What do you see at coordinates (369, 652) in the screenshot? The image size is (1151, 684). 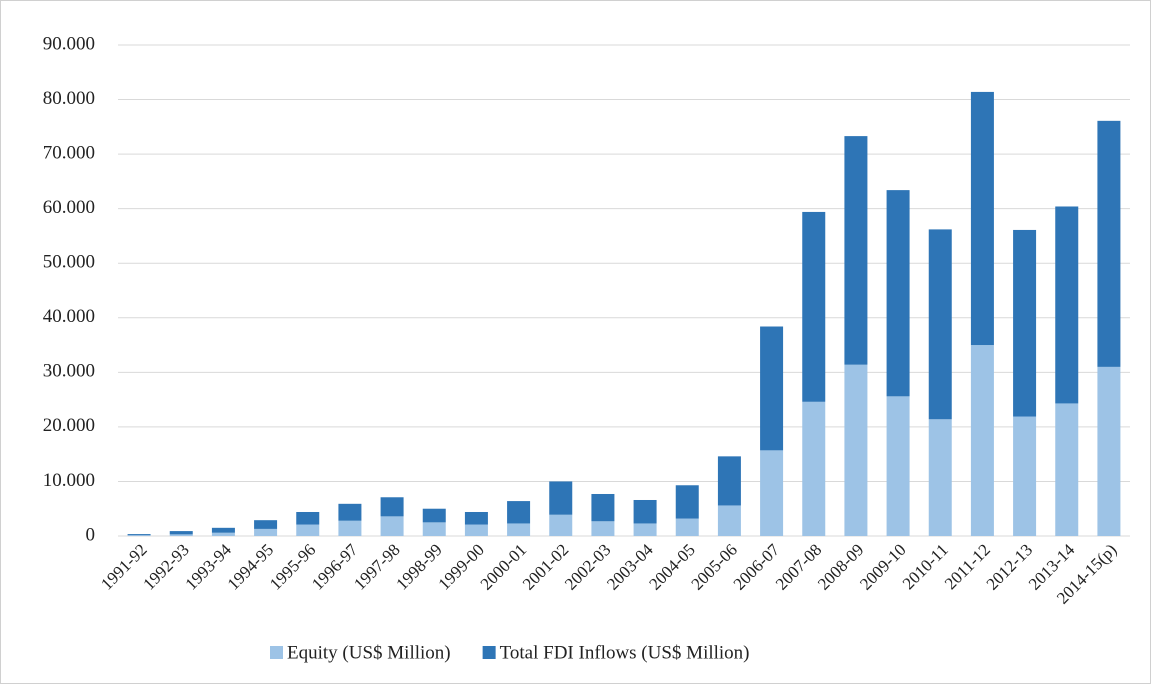 I see `legend-label: Equity (US$ Million)` at bounding box center [369, 652].